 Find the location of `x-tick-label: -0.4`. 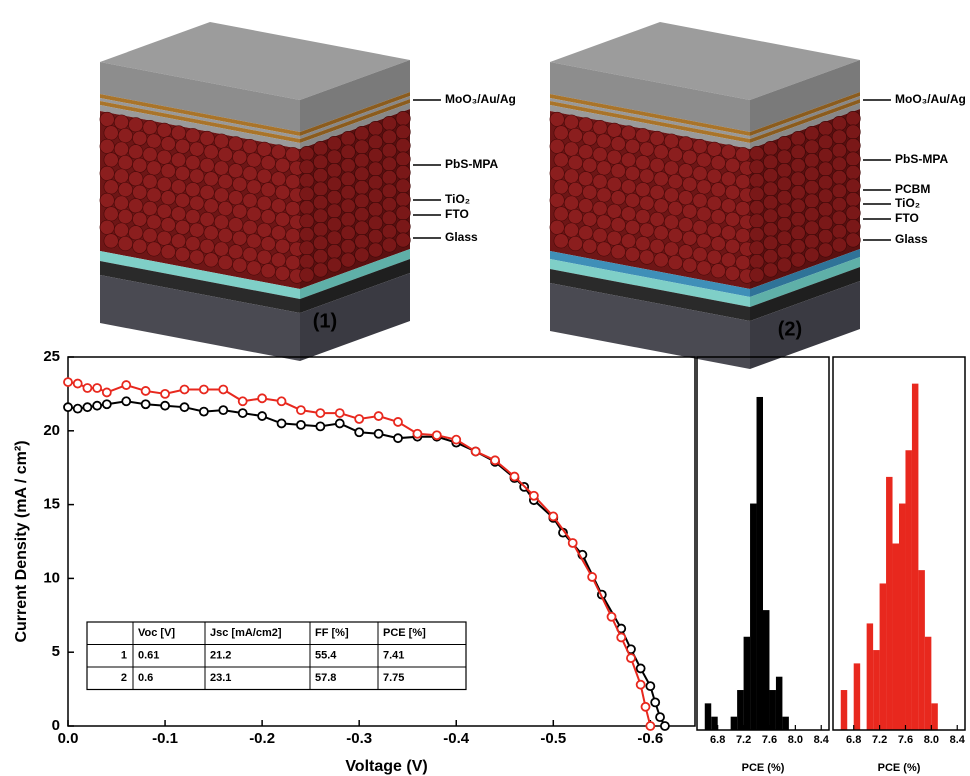

x-tick-label: -0.4 is located at coordinates (456, 738).